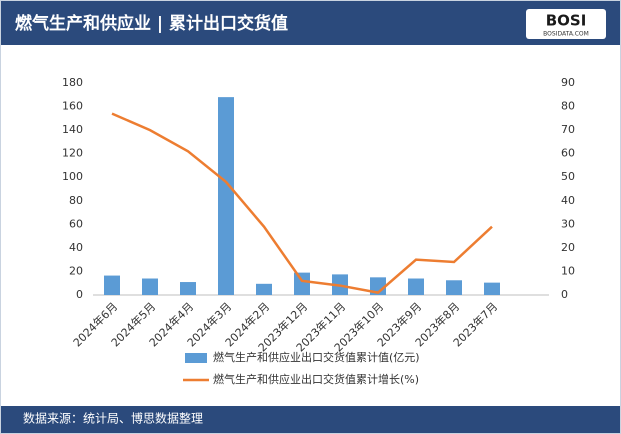 The image size is (621, 434). I want to click on y-tick-label: 80, so click(76, 200).